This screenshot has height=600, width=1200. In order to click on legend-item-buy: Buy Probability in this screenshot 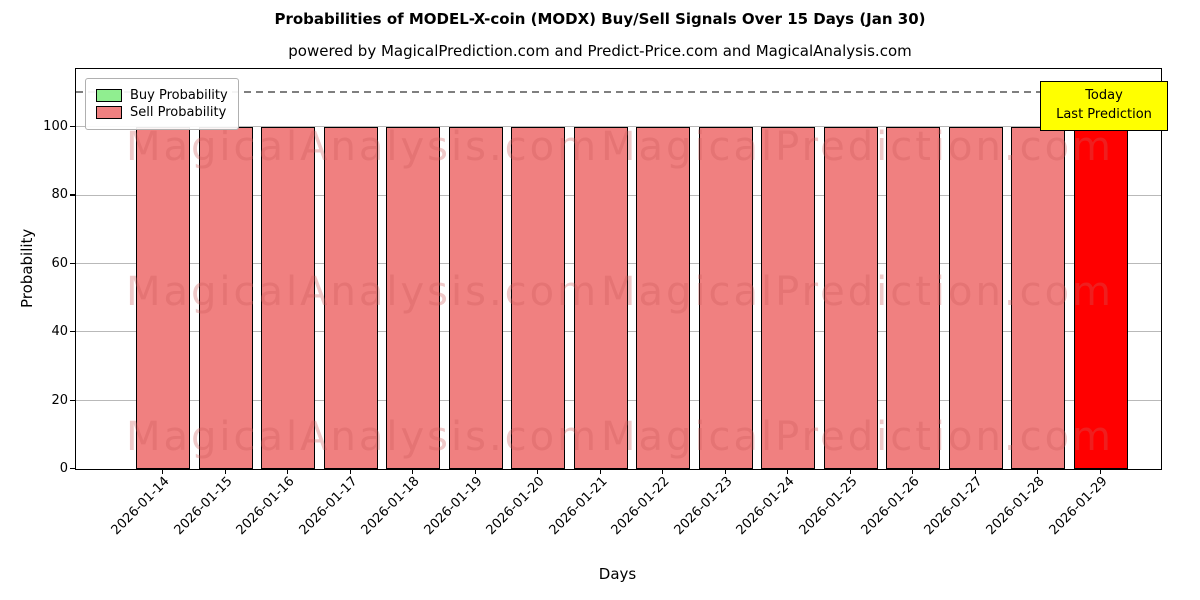, I will do `click(162, 95)`.